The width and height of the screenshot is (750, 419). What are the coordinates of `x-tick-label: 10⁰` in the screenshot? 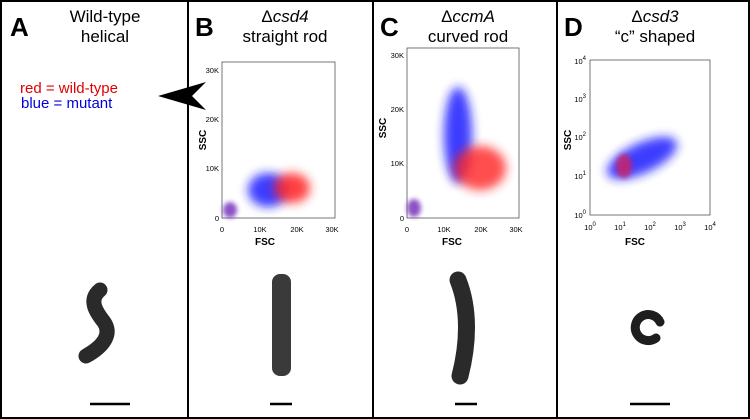 It's located at (590, 227).